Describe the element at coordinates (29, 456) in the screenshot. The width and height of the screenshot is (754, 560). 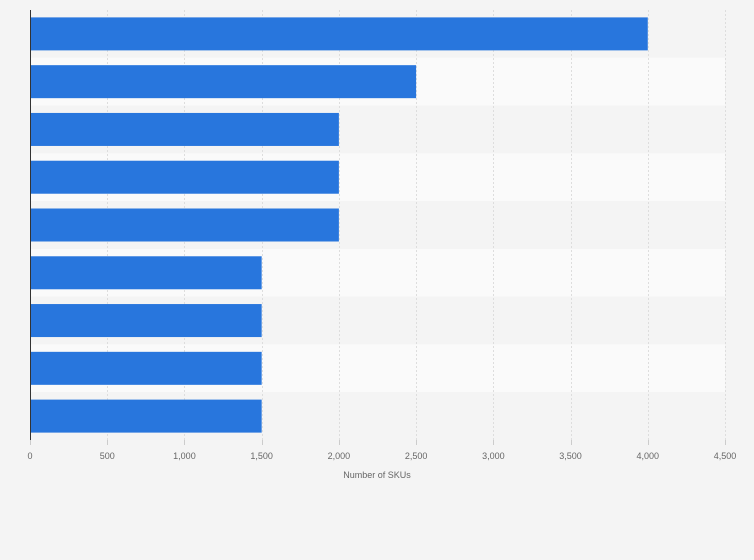
I see `x-tick-label: 0` at that location.